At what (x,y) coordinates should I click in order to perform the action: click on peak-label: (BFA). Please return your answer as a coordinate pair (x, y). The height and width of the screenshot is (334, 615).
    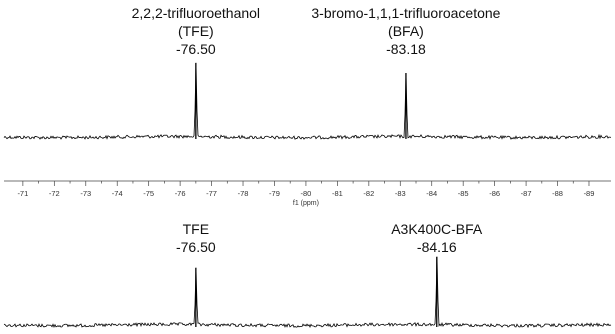
    Looking at the image, I should click on (406, 31).